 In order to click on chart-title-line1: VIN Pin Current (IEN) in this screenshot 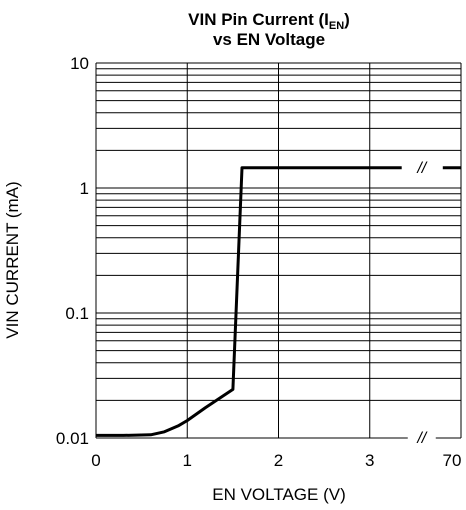, I will do `click(269, 21)`.